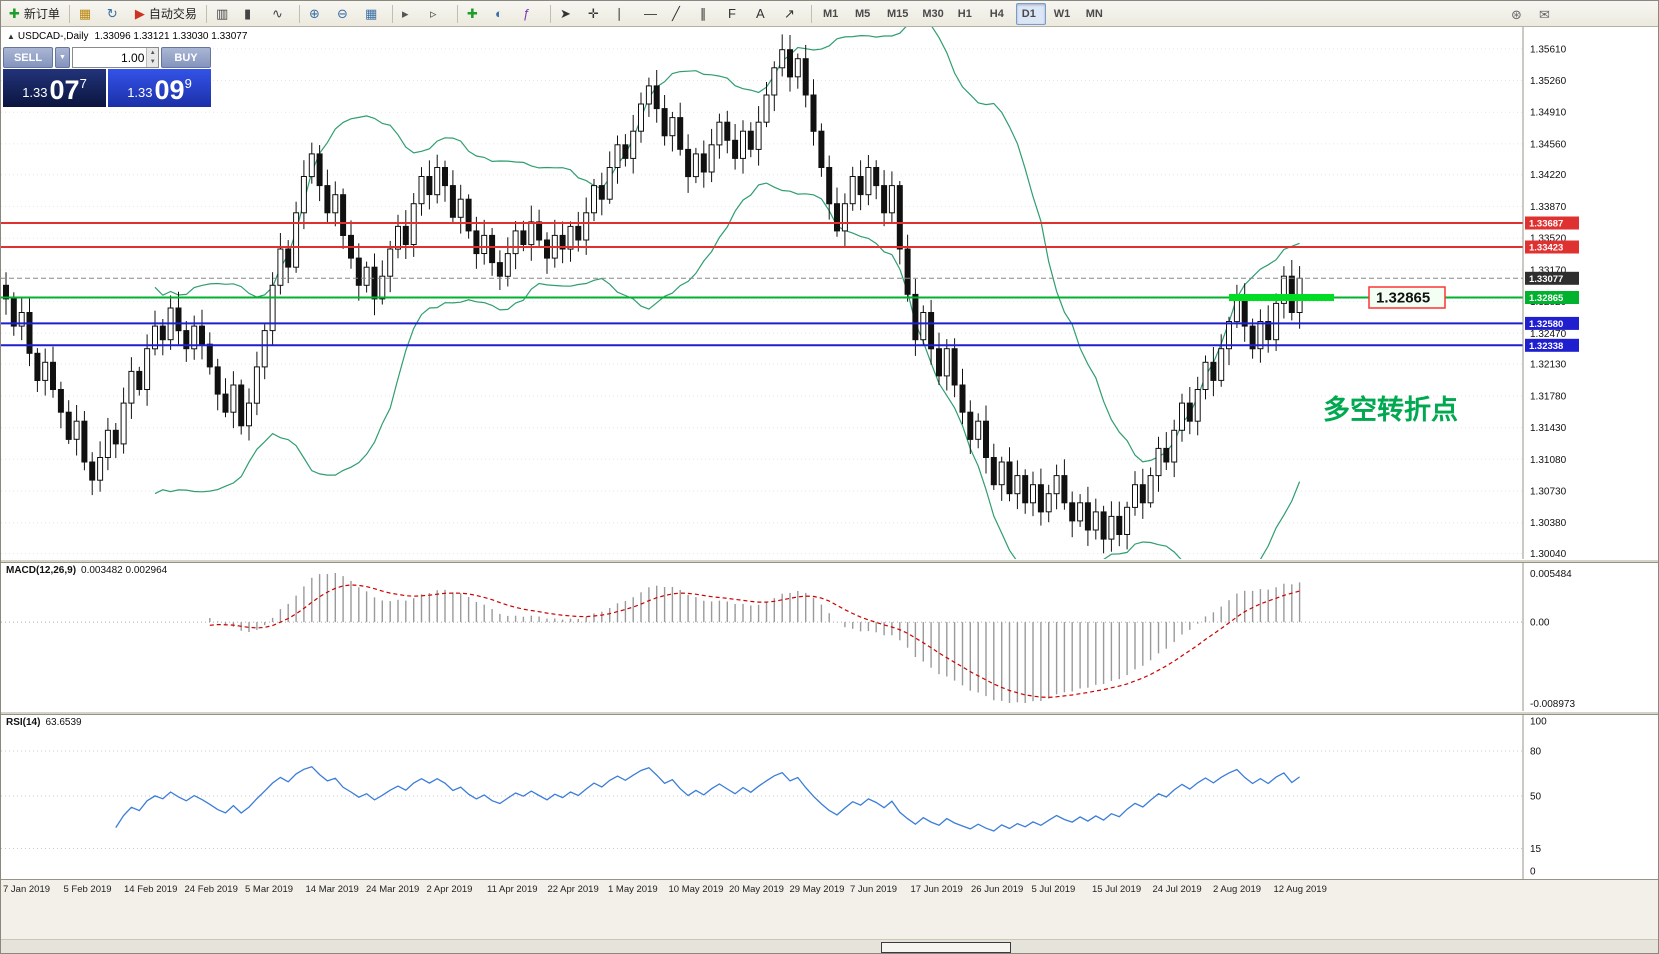  I want to click on toolbar-right-icons: ⊛ ✉, so click(1534, 14).